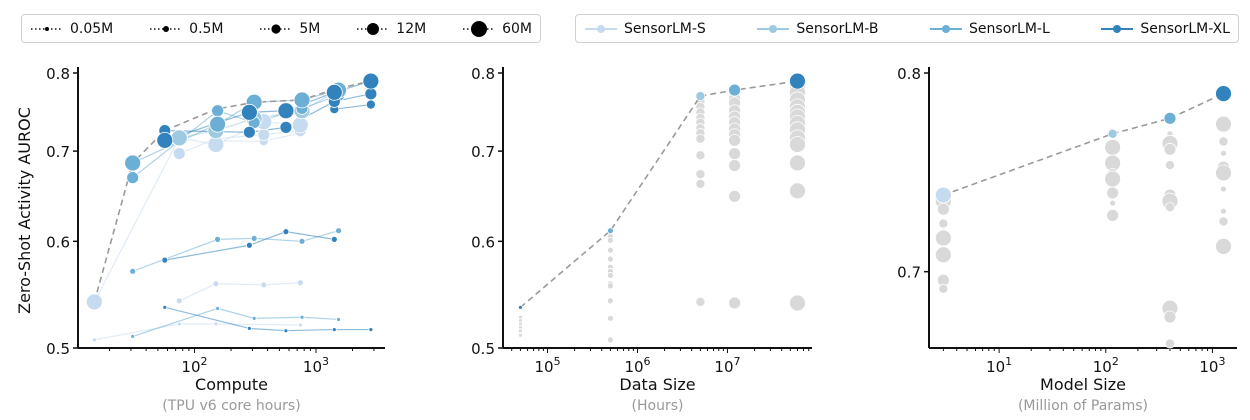 The image size is (1250, 420). Describe the element at coordinates (92, 28) in the screenshot. I see `legend-label: 0.05M` at that location.